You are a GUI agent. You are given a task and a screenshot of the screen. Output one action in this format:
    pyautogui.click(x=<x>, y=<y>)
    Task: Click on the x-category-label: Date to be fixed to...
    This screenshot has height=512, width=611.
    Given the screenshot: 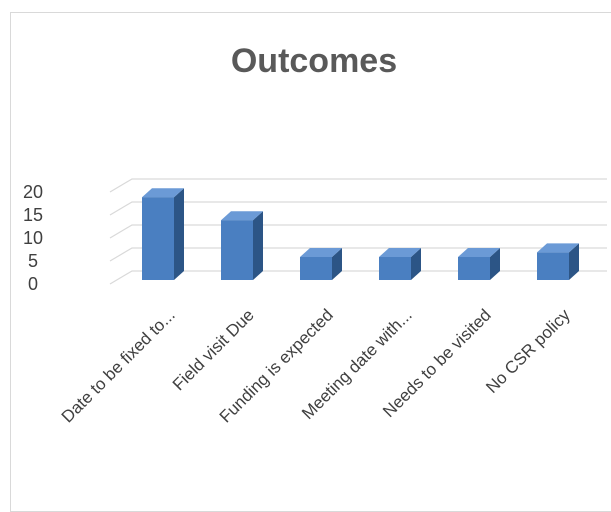 What is the action you would take?
    pyautogui.click(x=118, y=365)
    